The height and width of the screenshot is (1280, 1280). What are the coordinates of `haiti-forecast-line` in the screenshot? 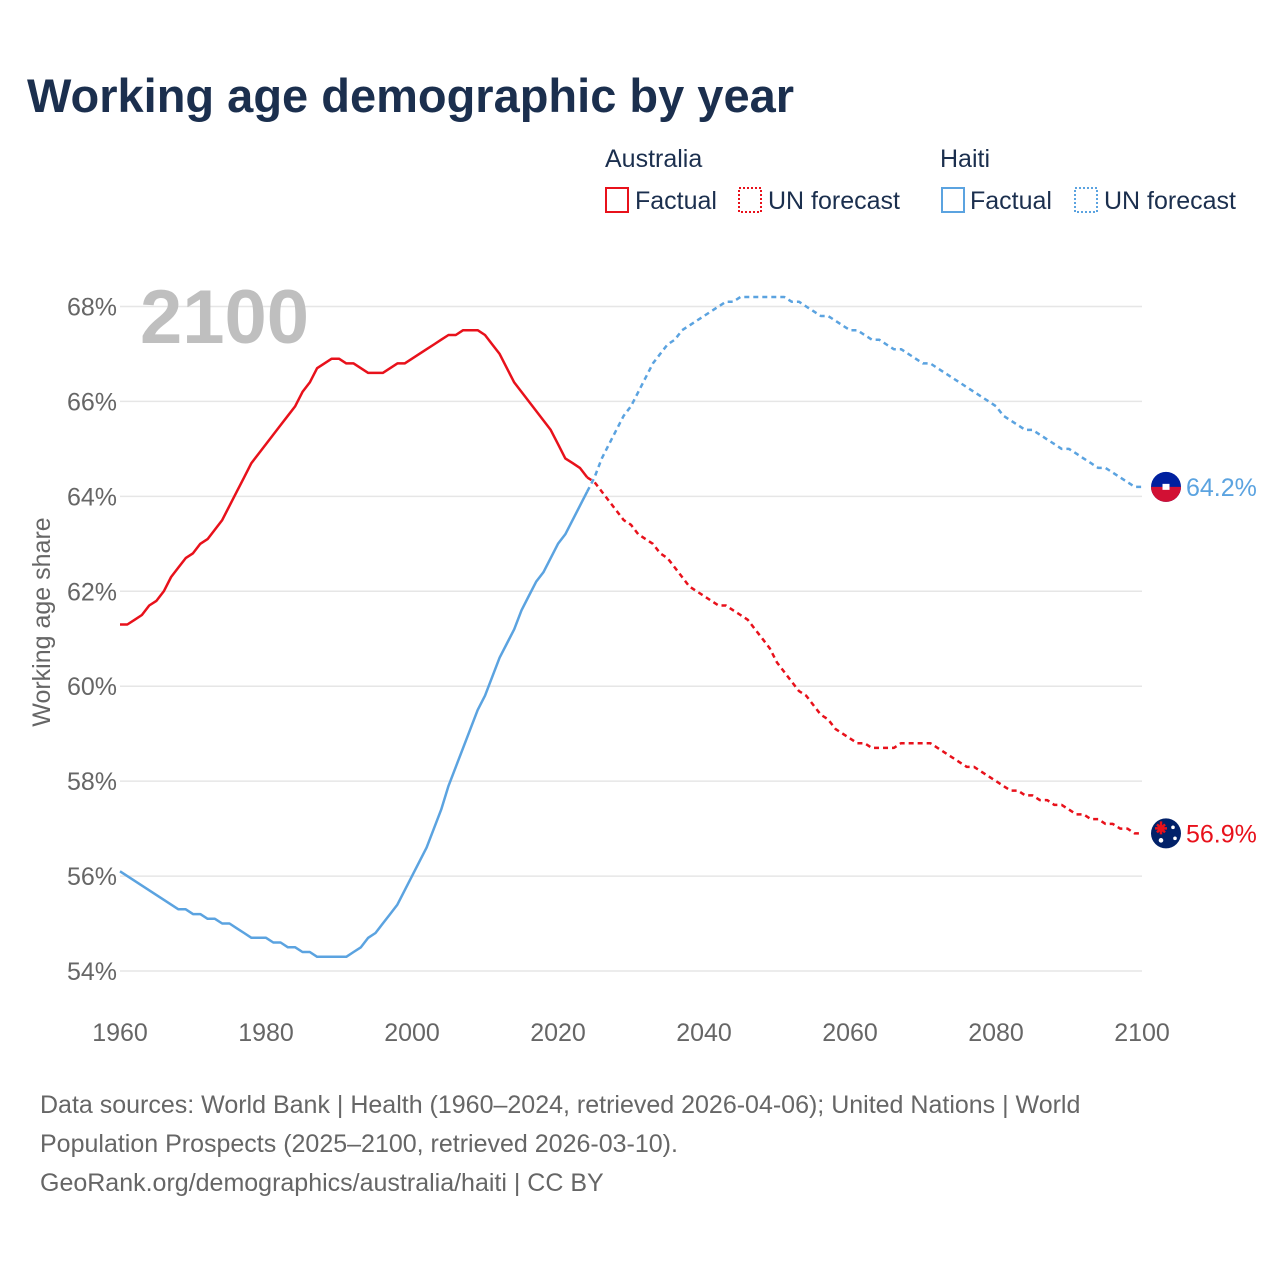 It's located at (864, 394).